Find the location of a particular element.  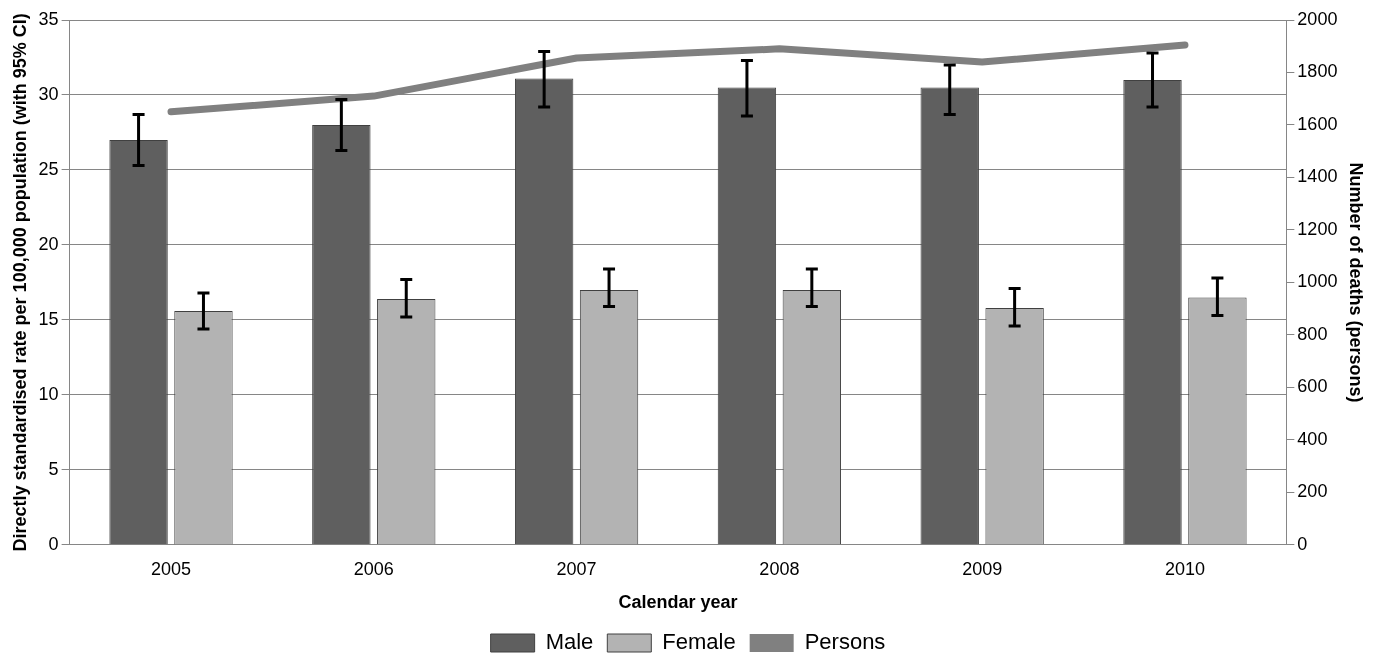

legend-label: Female is located at coordinates (699, 642).